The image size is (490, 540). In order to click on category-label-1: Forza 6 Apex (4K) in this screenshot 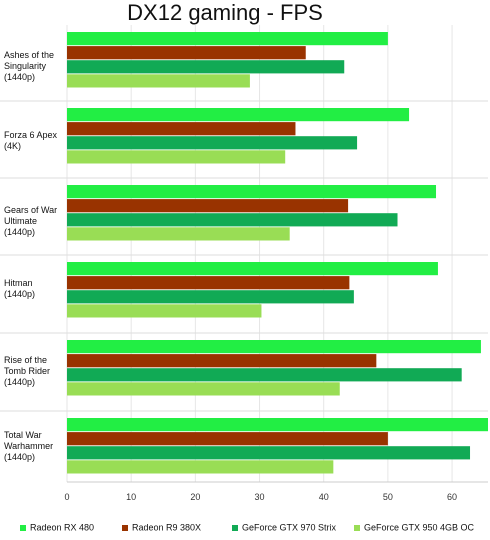, I will do `click(31, 140)`.